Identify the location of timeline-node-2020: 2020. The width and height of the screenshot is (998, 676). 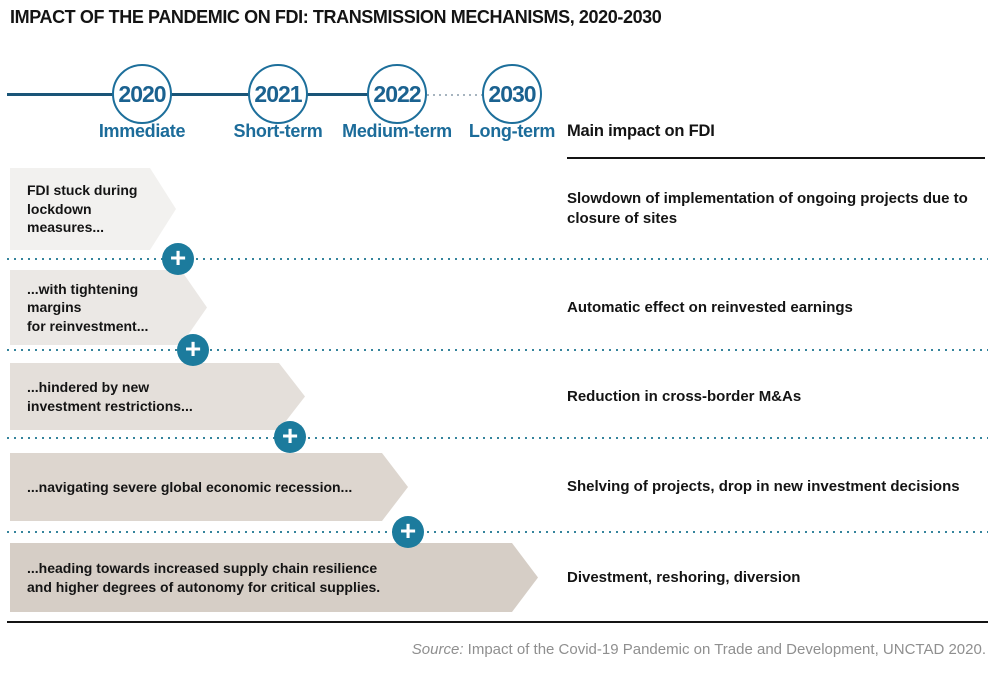
(142, 94).